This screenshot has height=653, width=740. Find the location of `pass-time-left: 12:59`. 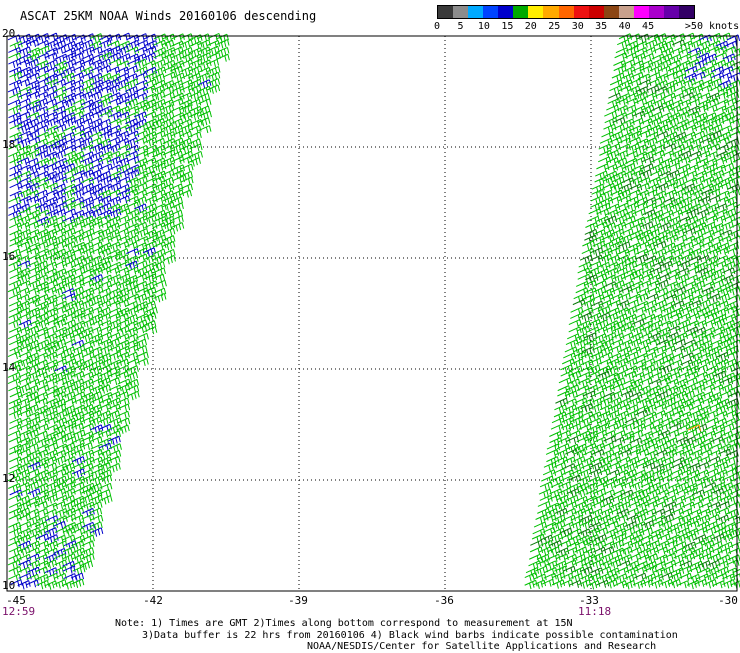

pass-time-left: 12:59 is located at coordinates (19, 611).